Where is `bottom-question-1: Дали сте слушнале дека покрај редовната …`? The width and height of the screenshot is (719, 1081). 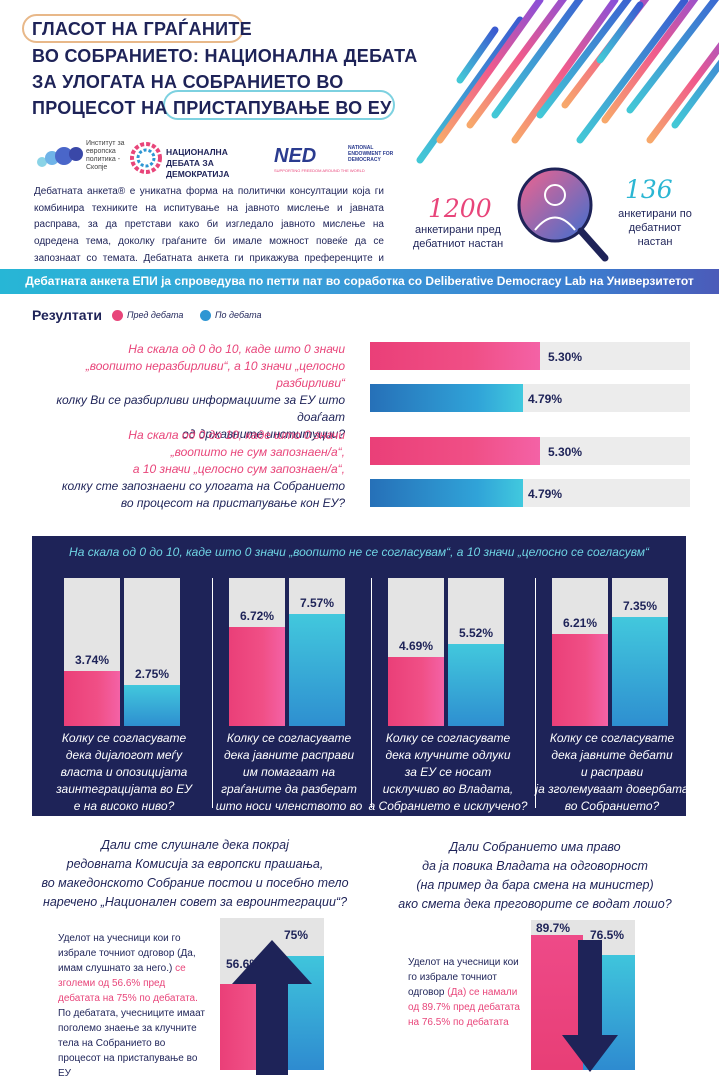 bottom-question-1: Дали сте слушнале дека покрај редовната … is located at coordinates (195, 874).